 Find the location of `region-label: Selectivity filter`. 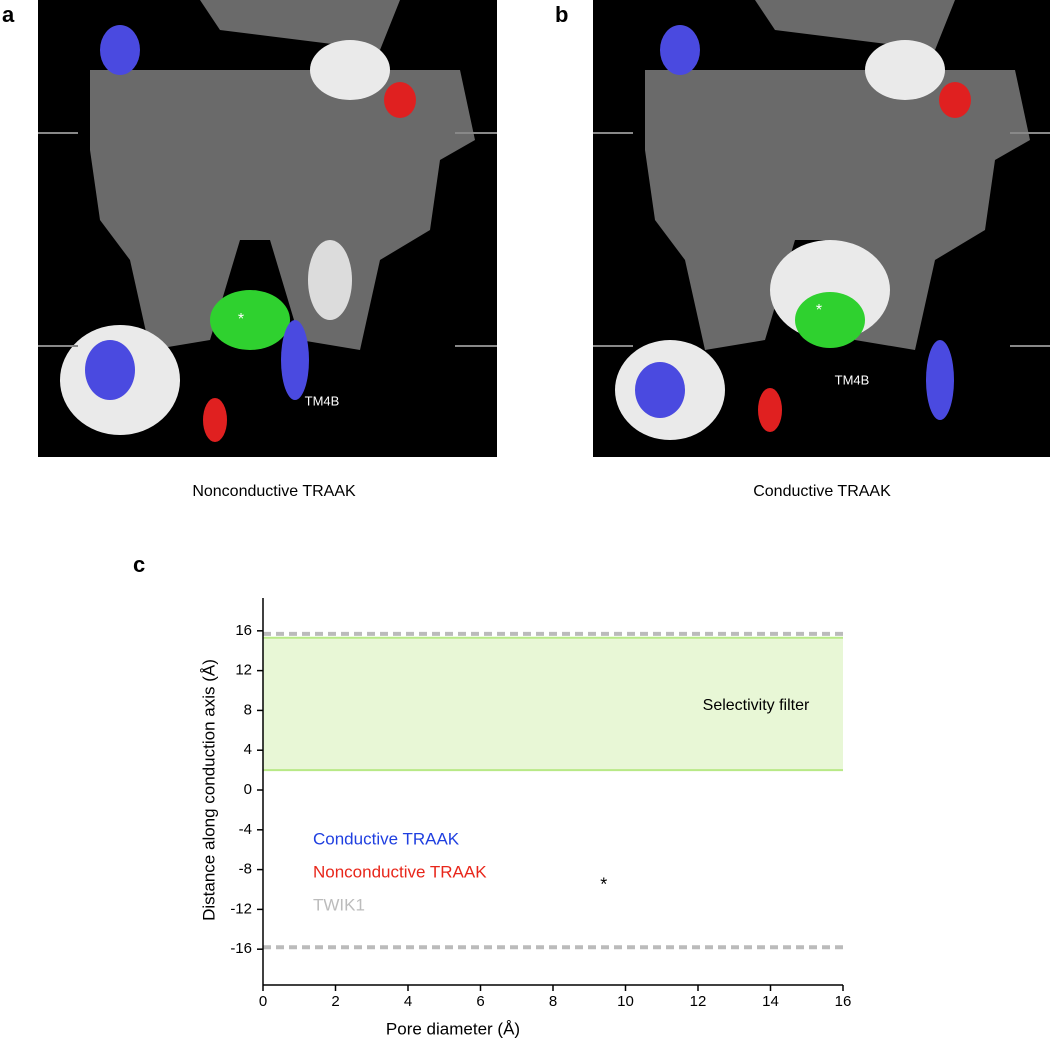

region-label: Selectivity filter is located at coordinates (756, 705).